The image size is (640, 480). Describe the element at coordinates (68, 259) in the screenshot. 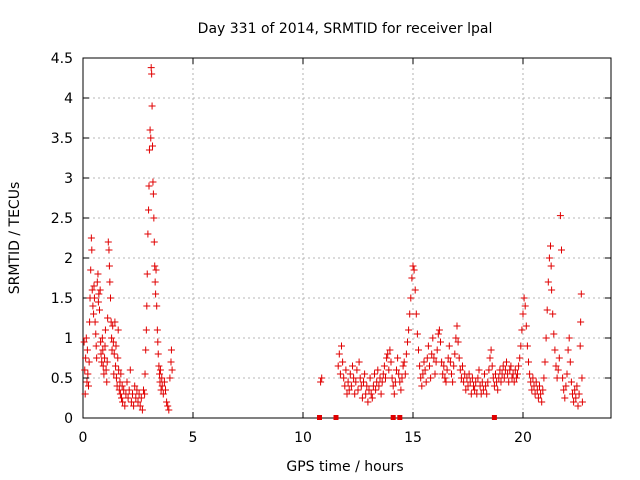

I see `y-tick-label: 2` at that location.